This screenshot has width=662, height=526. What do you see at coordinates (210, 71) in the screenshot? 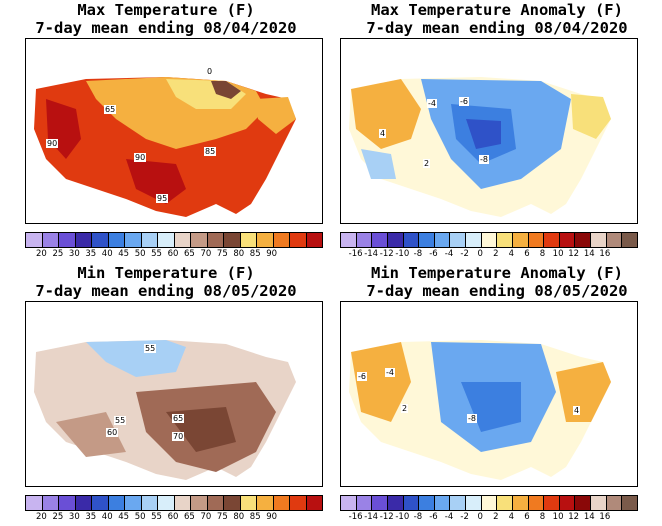
I see `map-label: 0` at bounding box center [210, 71].